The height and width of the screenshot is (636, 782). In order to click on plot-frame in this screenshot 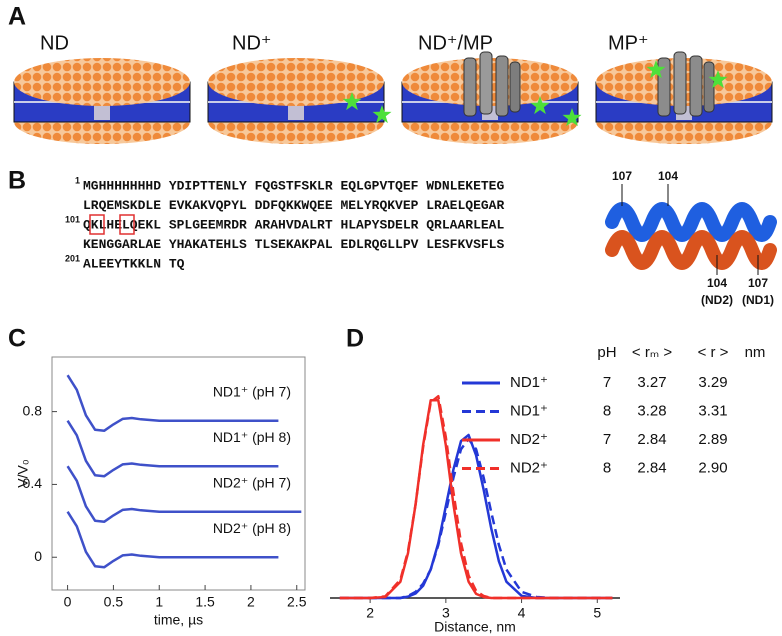, I will do `click(178, 473)`.